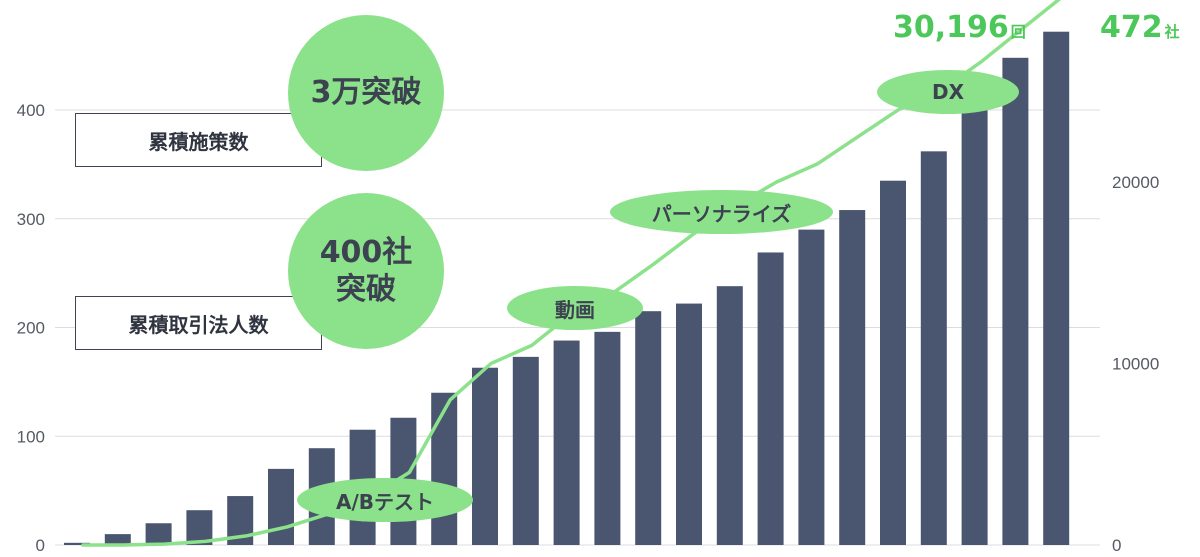 The width and height of the screenshot is (1200, 557). I want to click on left-tick-label: 200, so click(31, 328).